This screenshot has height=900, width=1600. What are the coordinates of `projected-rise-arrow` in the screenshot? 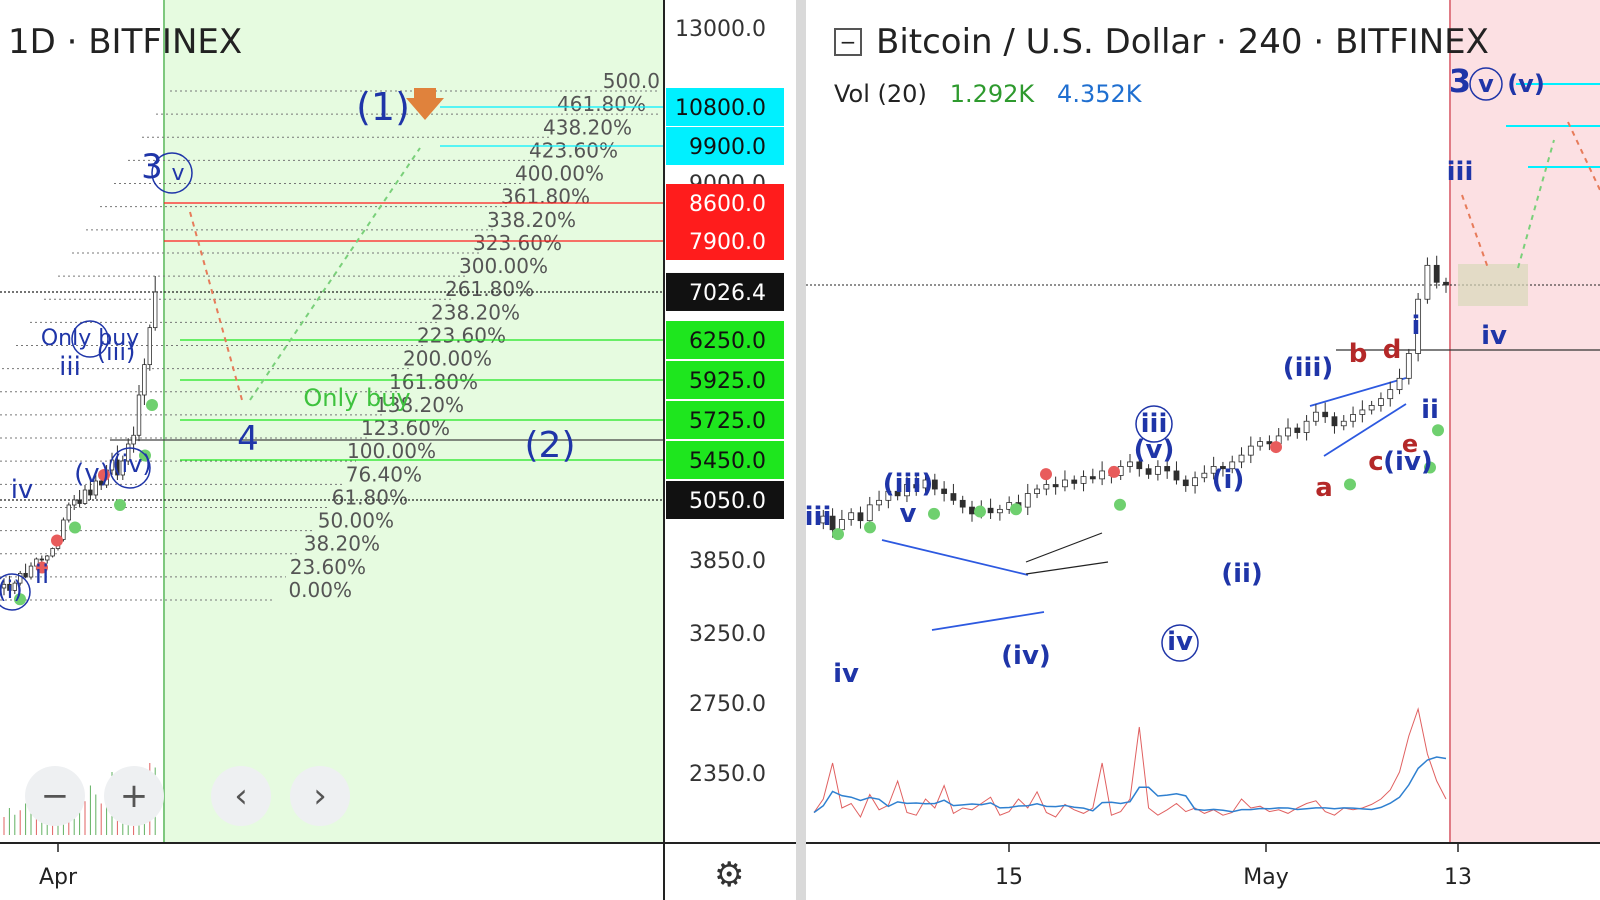 It's located at (1536, 204).